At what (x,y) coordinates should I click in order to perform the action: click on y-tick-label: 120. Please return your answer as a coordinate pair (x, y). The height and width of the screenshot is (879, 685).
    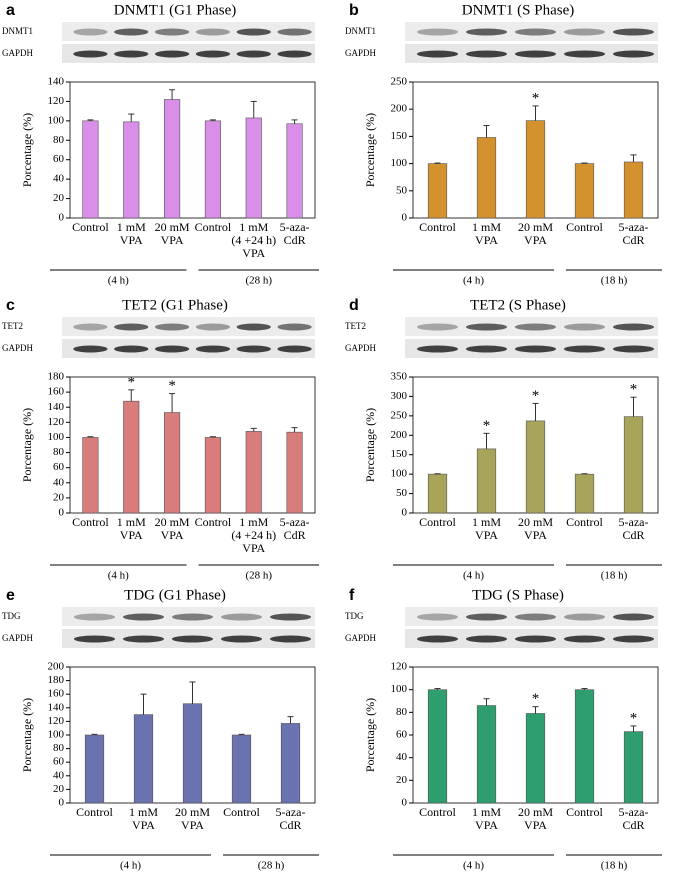
    Looking at the image, I should click on (56, 721).